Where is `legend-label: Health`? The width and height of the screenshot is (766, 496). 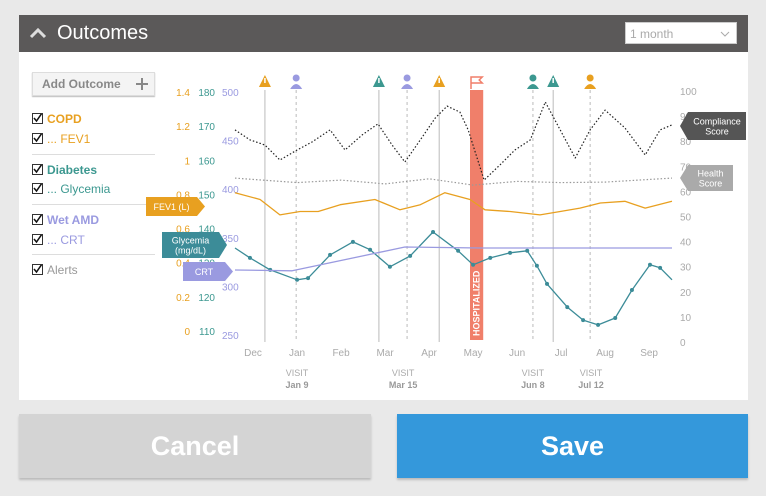 legend-label: Health is located at coordinates (710, 174).